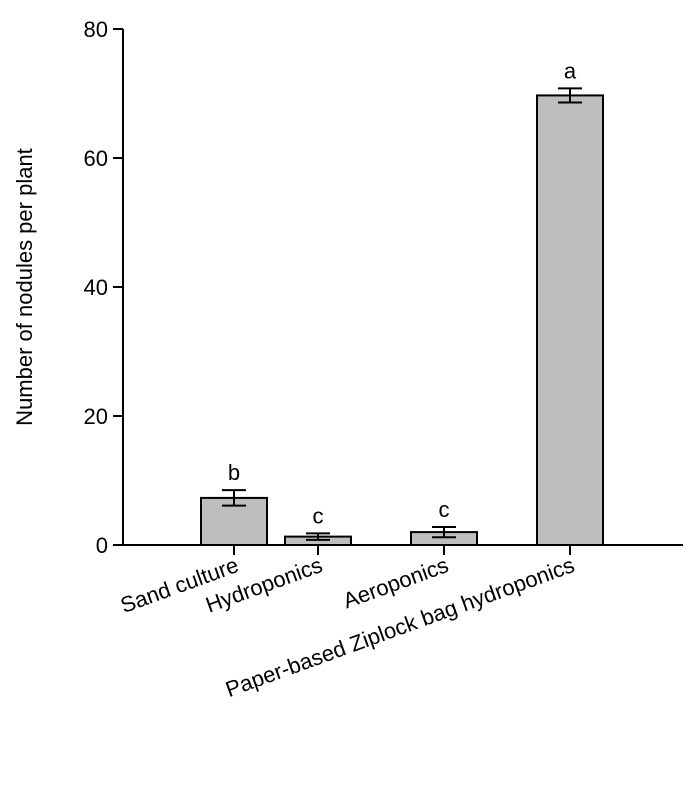 This screenshot has width=700, height=790. What do you see at coordinates (96, 287) in the screenshot?
I see `y-tick-label: 40` at bounding box center [96, 287].